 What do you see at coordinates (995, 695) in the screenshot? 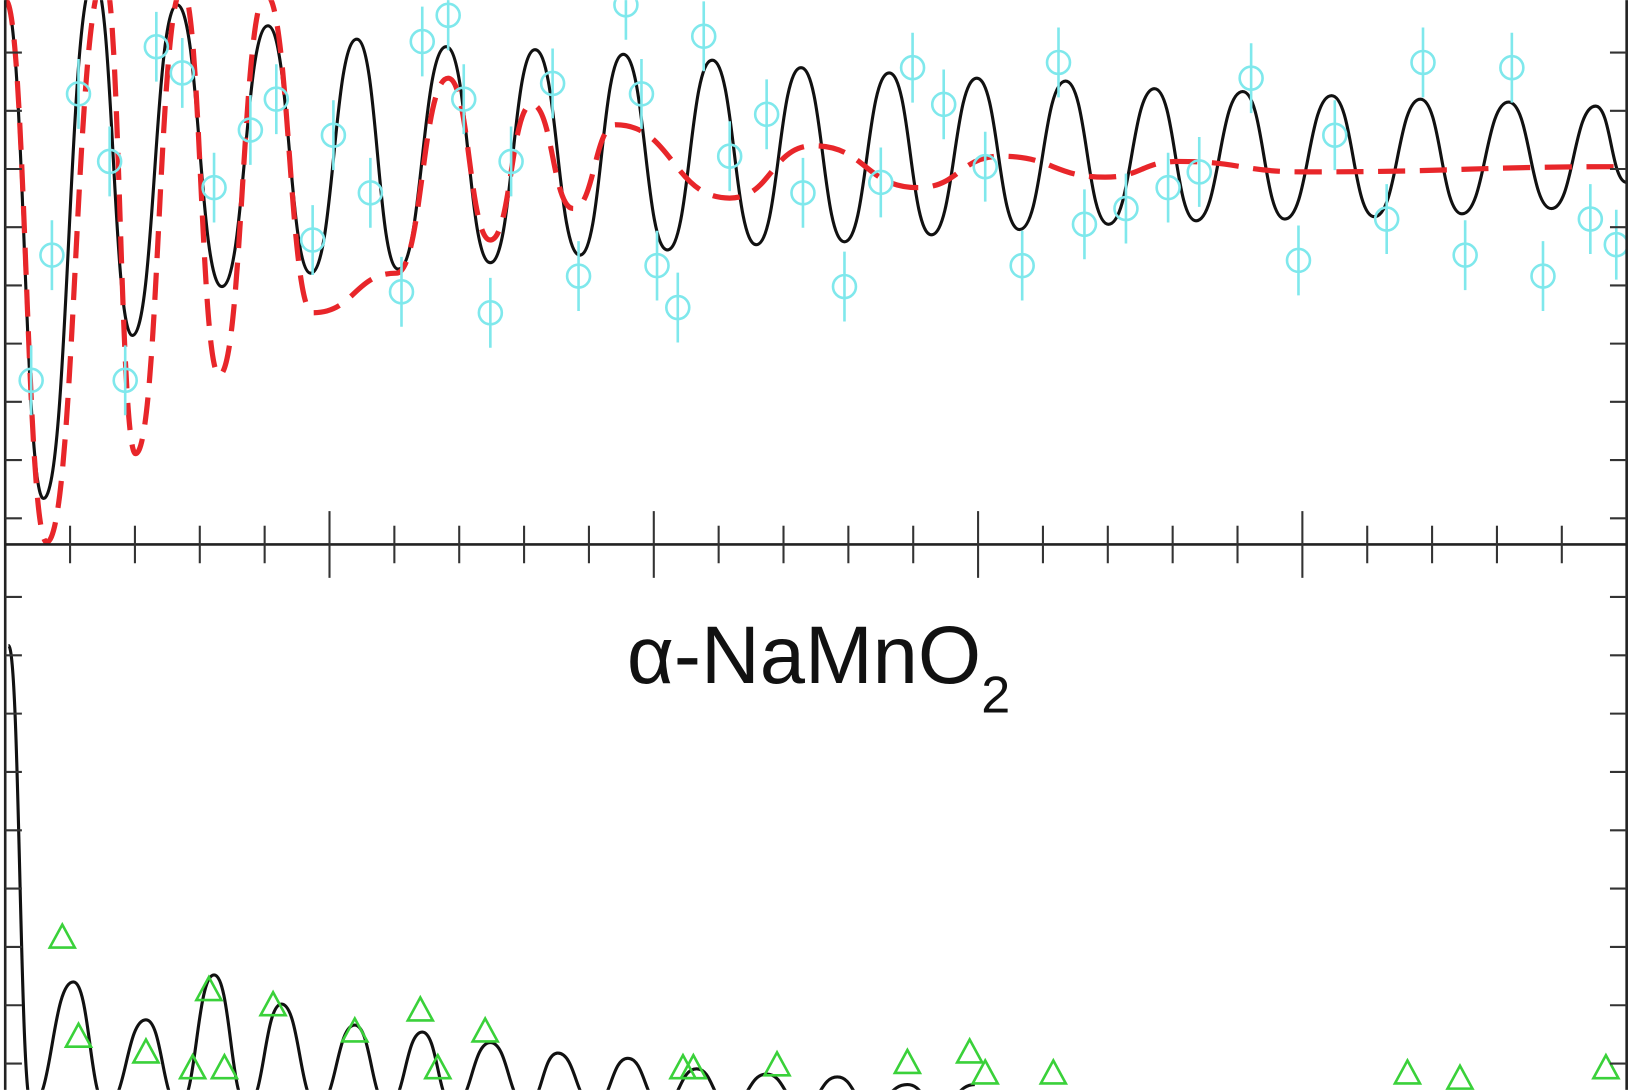
I see `annotation-subscript: 2` at bounding box center [995, 695].